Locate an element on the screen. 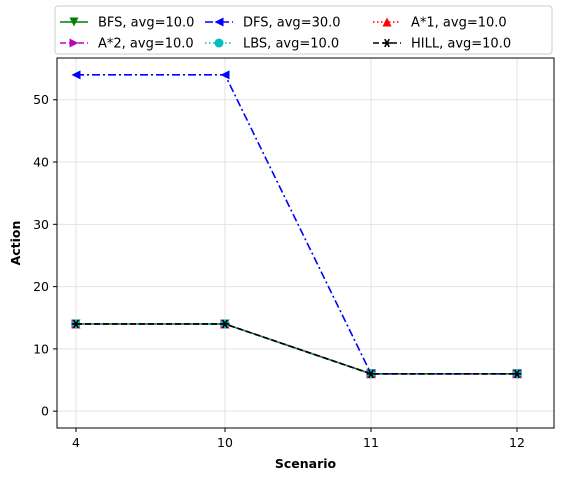 The width and height of the screenshot is (563, 481). legend-item: HILL, avg=10.0 is located at coordinates (442, 44).